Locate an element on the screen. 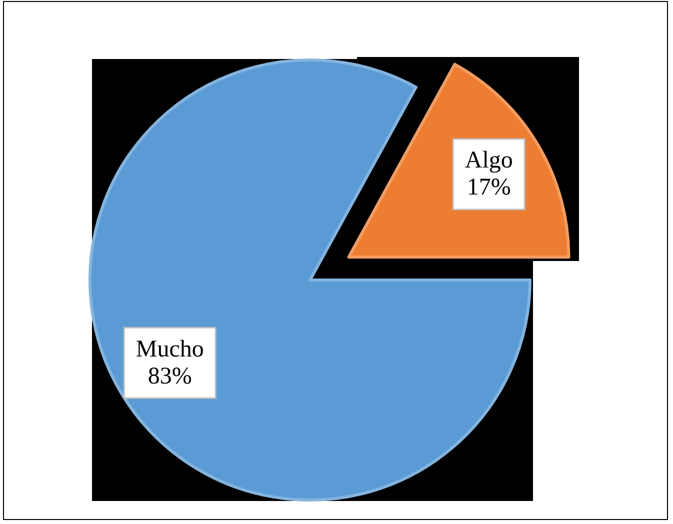 This screenshot has width=673, height=524. slice-label: Algo is located at coordinates (488, 161).